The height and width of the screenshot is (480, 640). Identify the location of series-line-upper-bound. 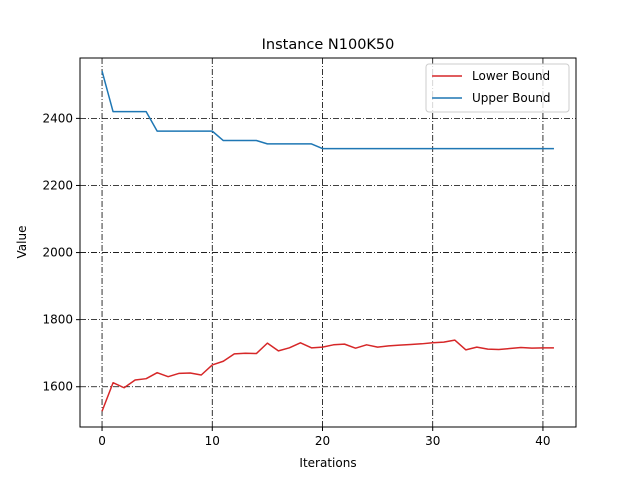
(327, 110).